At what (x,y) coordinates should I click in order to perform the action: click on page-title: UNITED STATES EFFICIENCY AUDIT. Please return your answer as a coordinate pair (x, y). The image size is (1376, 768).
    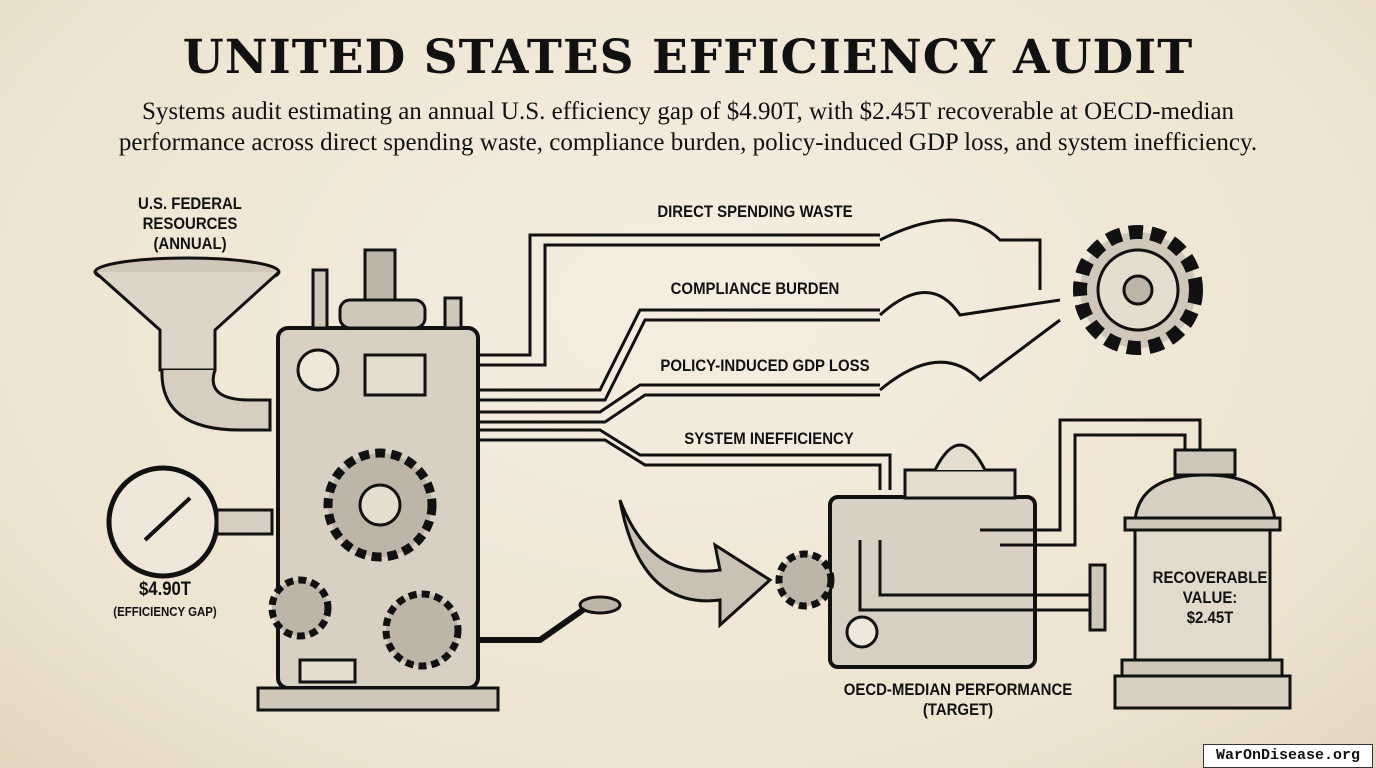
    Looking at the image, I should click on (688, 57).